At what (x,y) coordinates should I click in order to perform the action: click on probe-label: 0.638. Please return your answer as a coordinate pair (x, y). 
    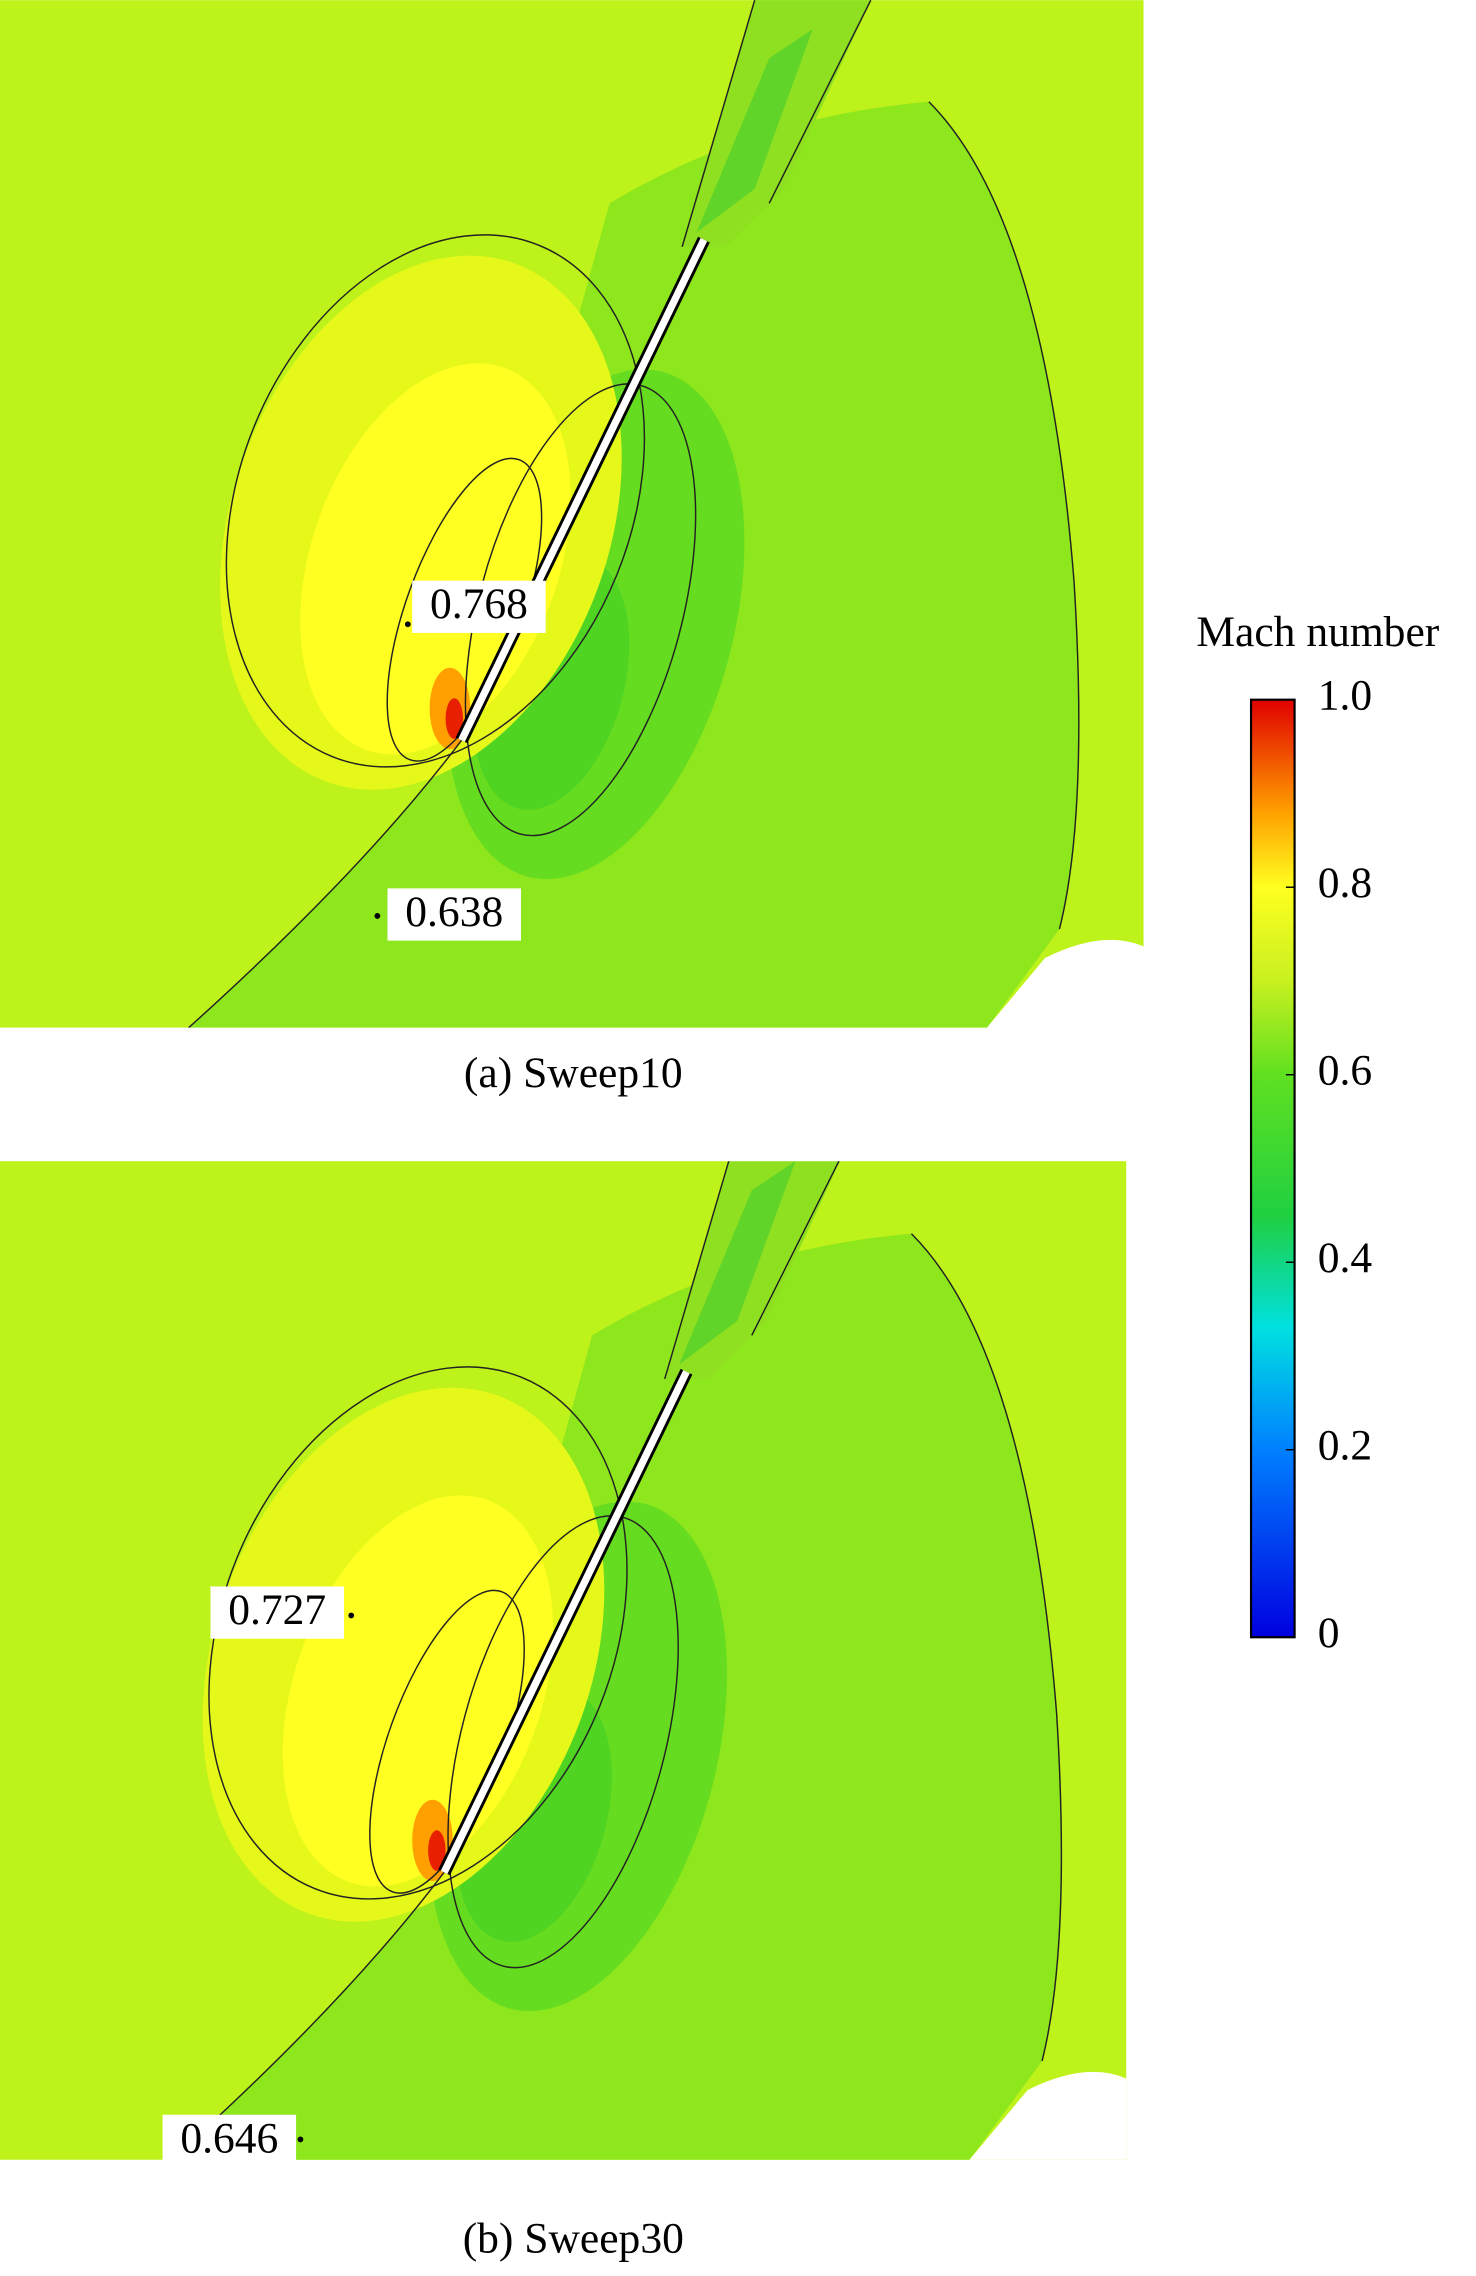
    Looking at the image, I should click on (454, 912).